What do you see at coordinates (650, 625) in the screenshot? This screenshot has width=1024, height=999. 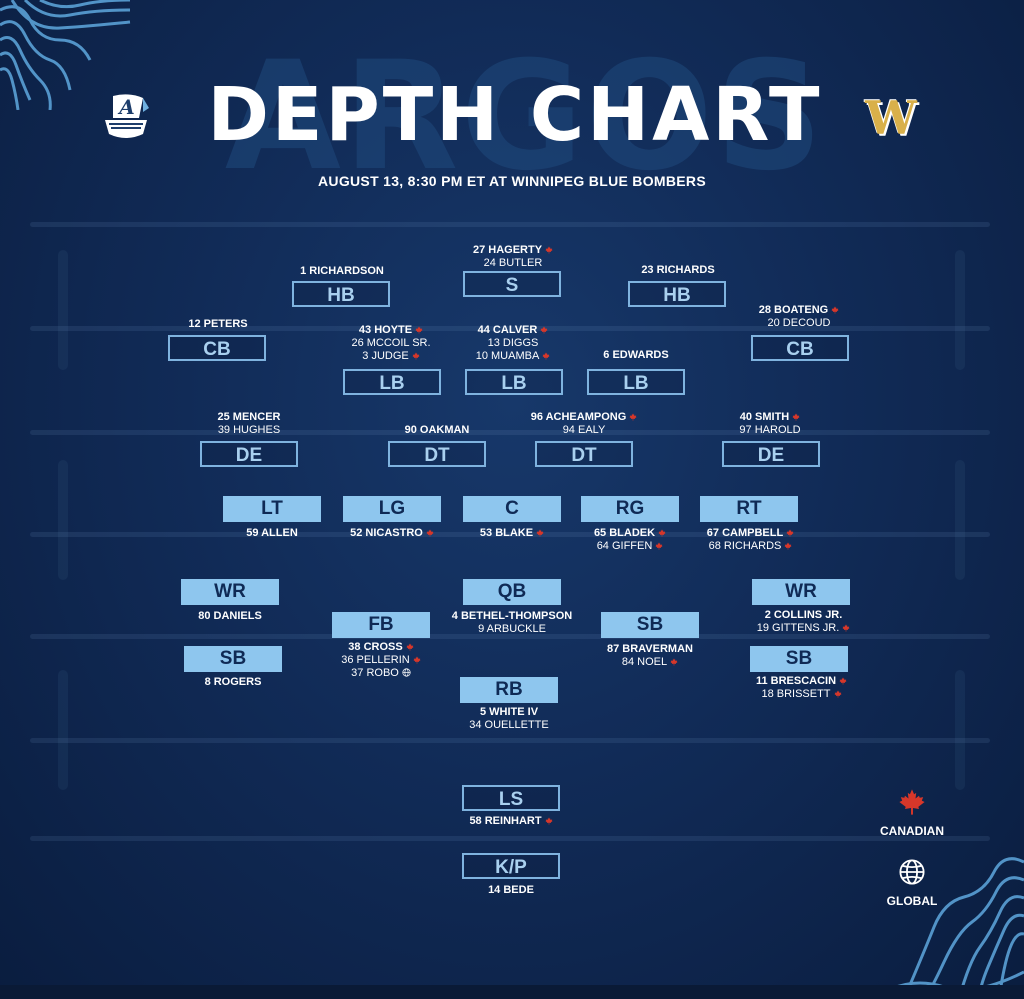 I see `position-sb-middle: SB` at bounding box center [650, 625].